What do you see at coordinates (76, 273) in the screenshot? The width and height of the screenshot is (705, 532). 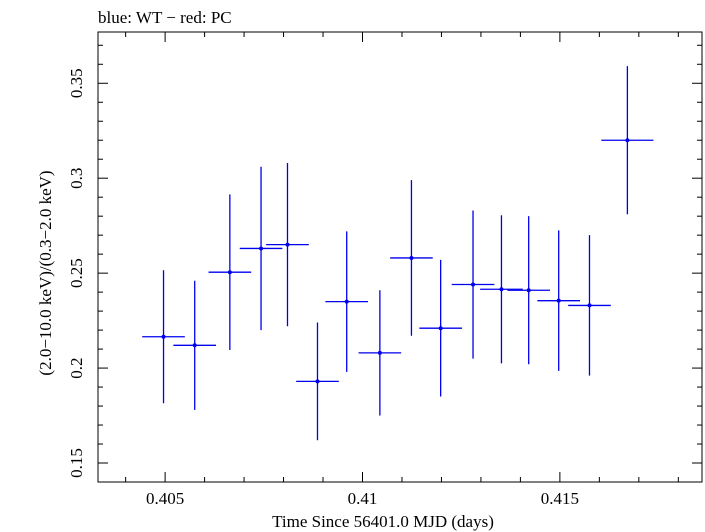 I see `y-tick-label: 0.25` at bounding box center [76, 273].